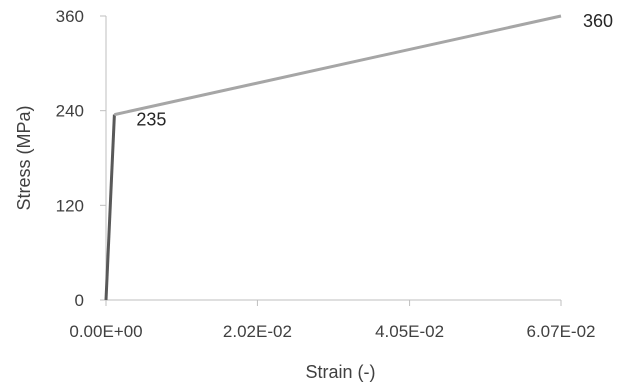 Image resolution: width=627 pixels, height=385 pixels. What do you see at coordinates (257, 331) in the screenshot?
I see `x-tick-label: 2.02E-02` at bounding box center [257, 331].